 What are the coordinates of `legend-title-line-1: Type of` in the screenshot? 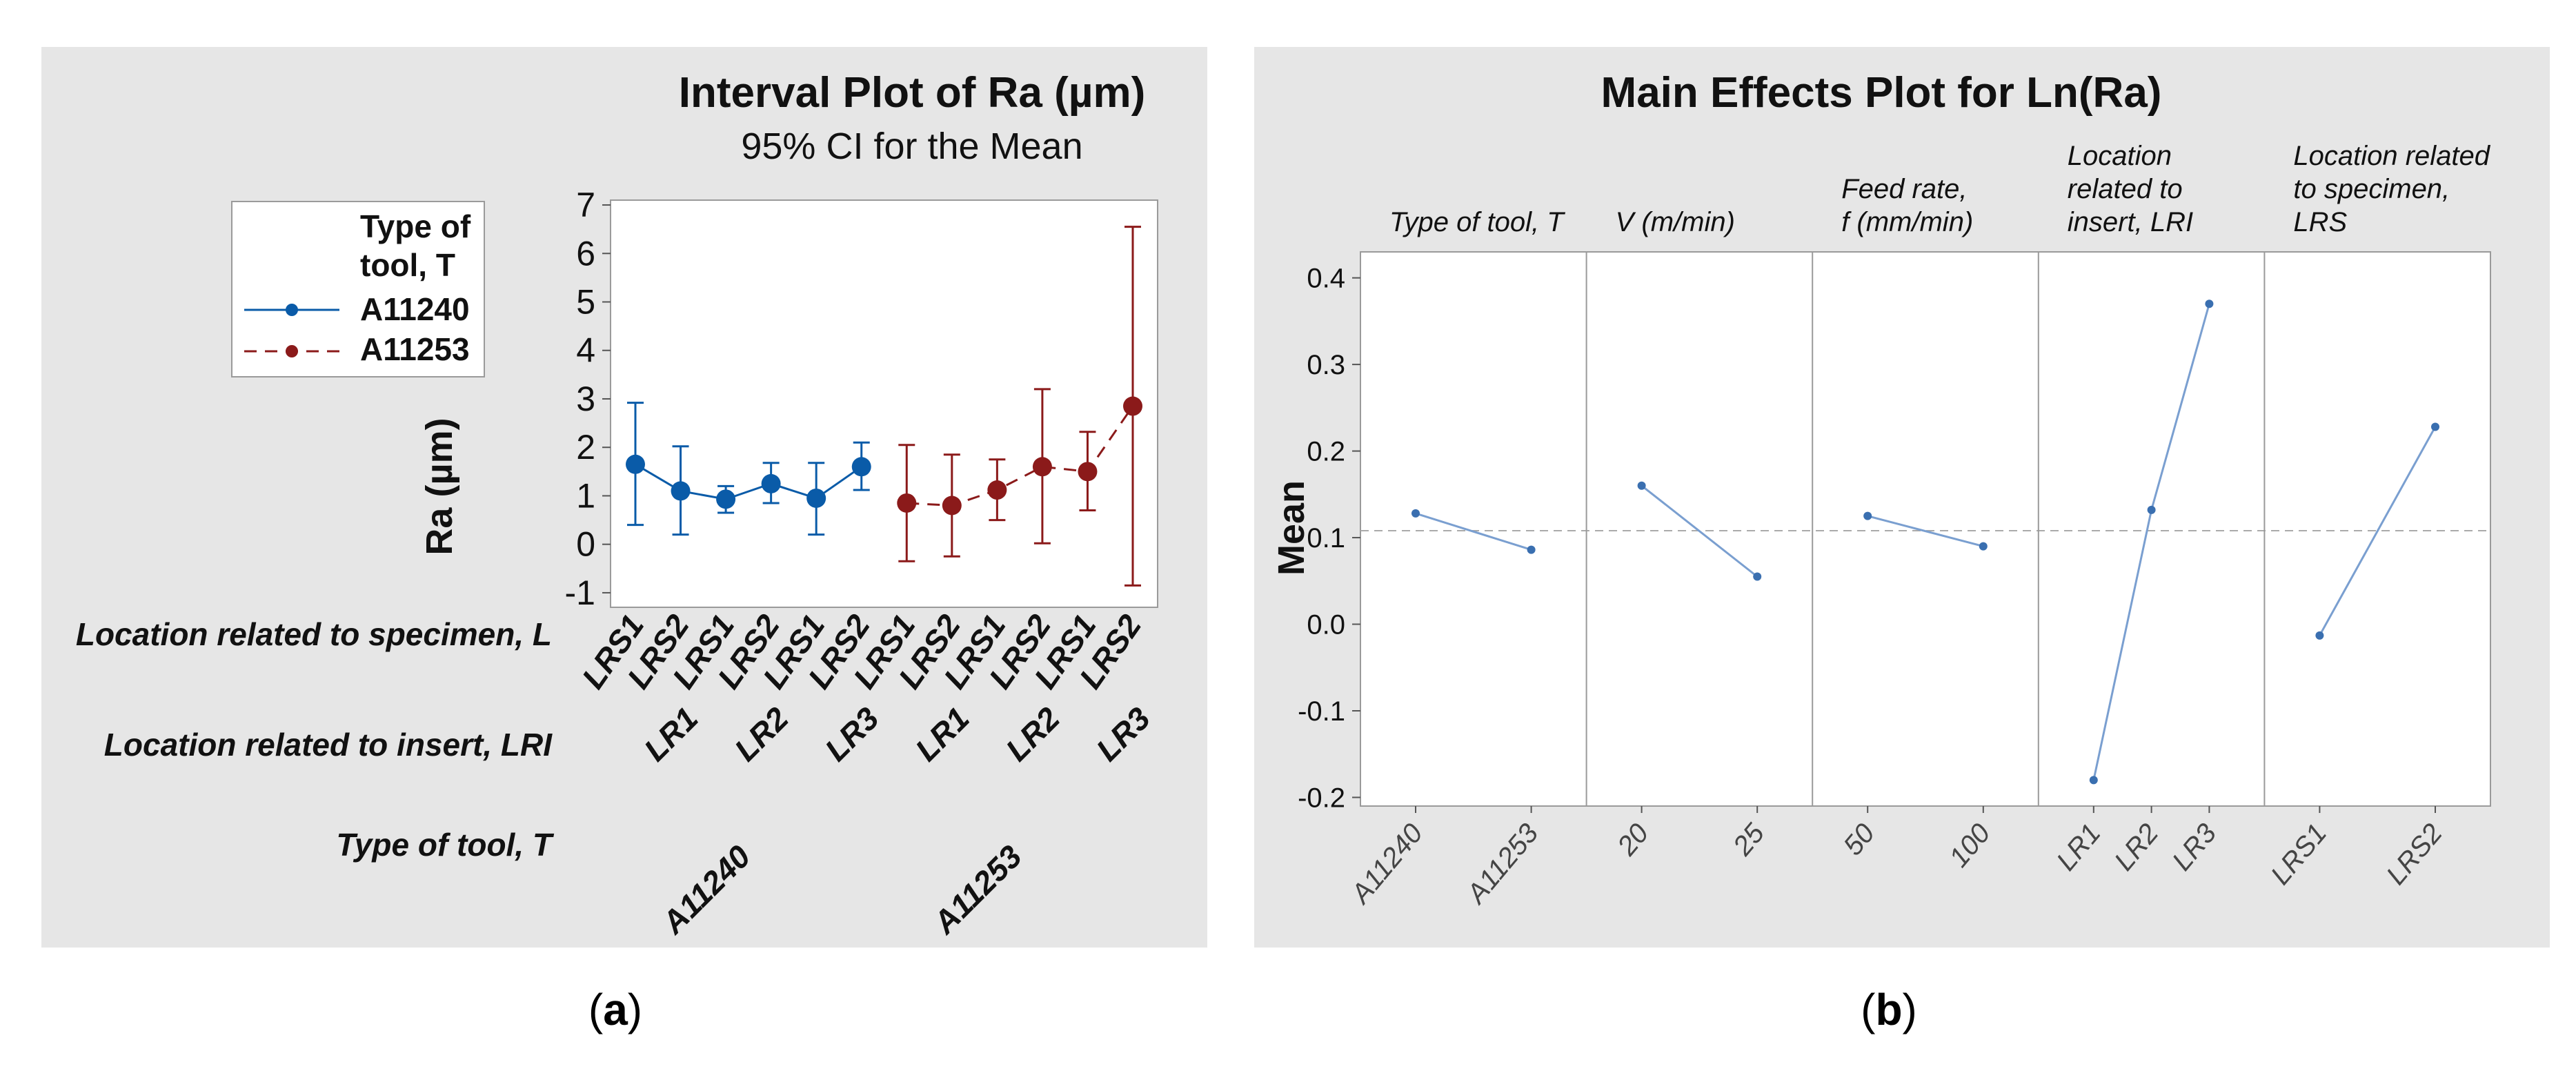 It's located at (415, 226).